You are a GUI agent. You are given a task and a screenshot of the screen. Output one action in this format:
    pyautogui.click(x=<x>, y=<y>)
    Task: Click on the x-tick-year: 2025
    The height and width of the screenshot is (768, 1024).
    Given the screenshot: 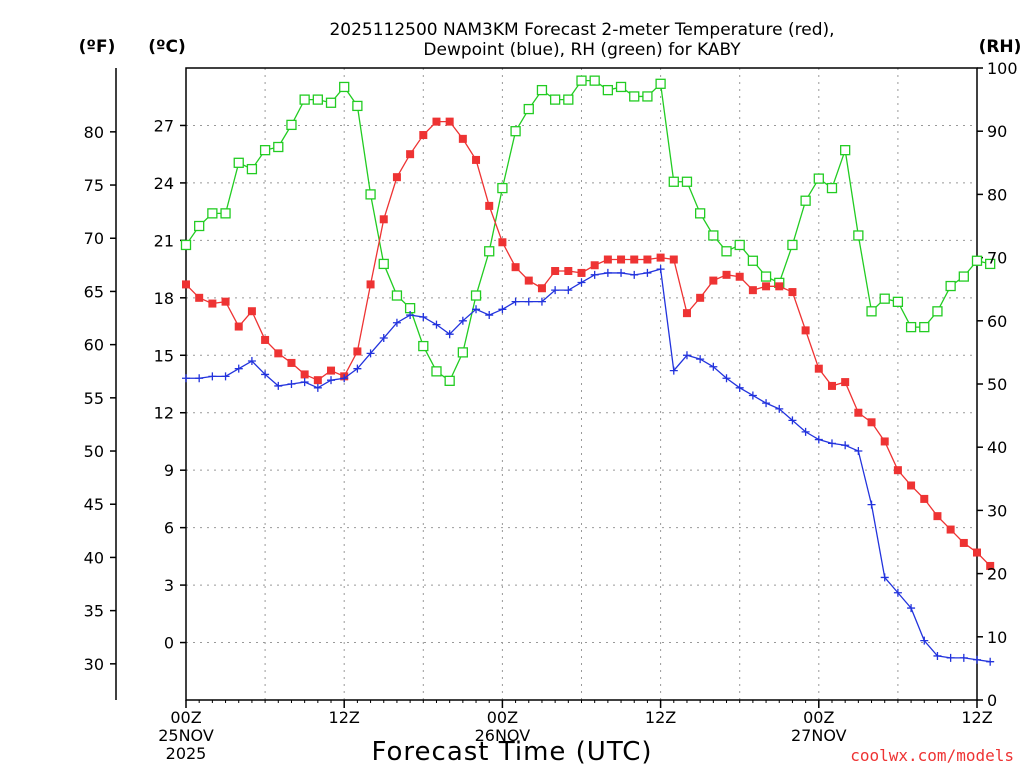 What is the action you would take?
    pyautogui.click(x=186, y=753)
    